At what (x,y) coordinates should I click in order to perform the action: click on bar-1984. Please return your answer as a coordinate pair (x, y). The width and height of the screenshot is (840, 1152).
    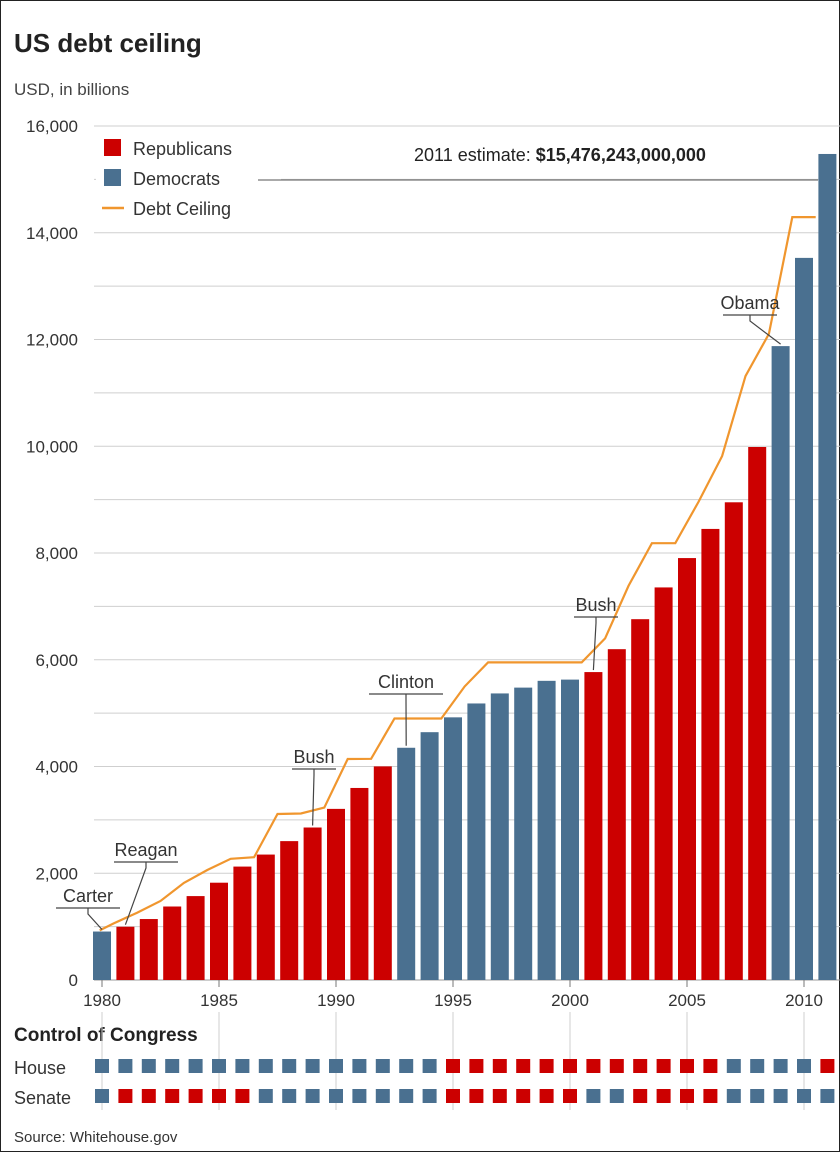
    Looking at the image, I should click on (195, 938).